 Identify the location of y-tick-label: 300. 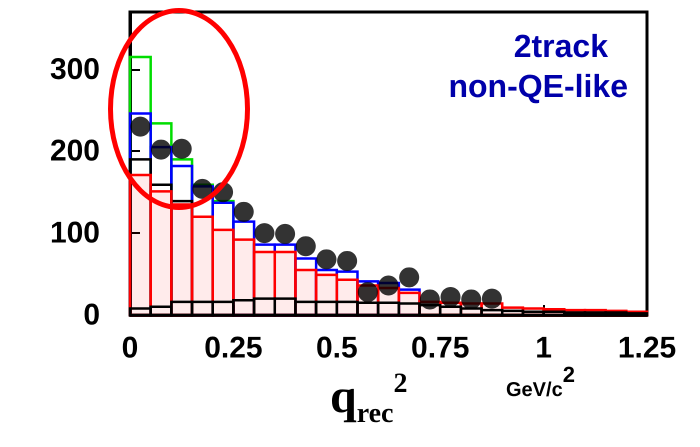
(75, 69).